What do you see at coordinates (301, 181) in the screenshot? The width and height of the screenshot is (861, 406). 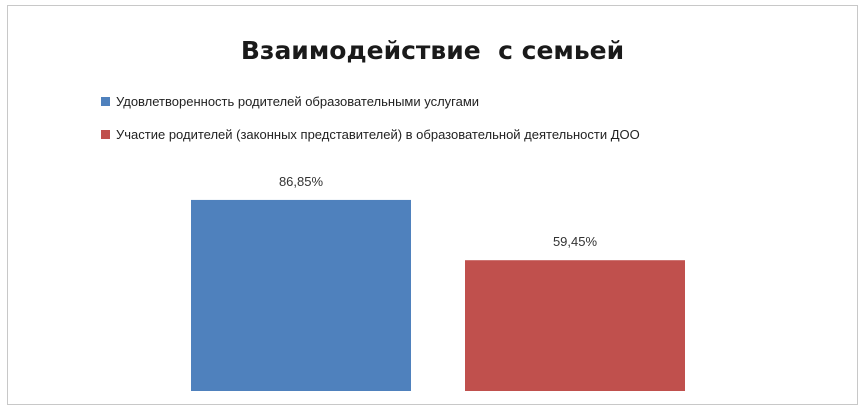 I see `data-label-satisfaction: 86,85%` at bounding box center [301, 181].